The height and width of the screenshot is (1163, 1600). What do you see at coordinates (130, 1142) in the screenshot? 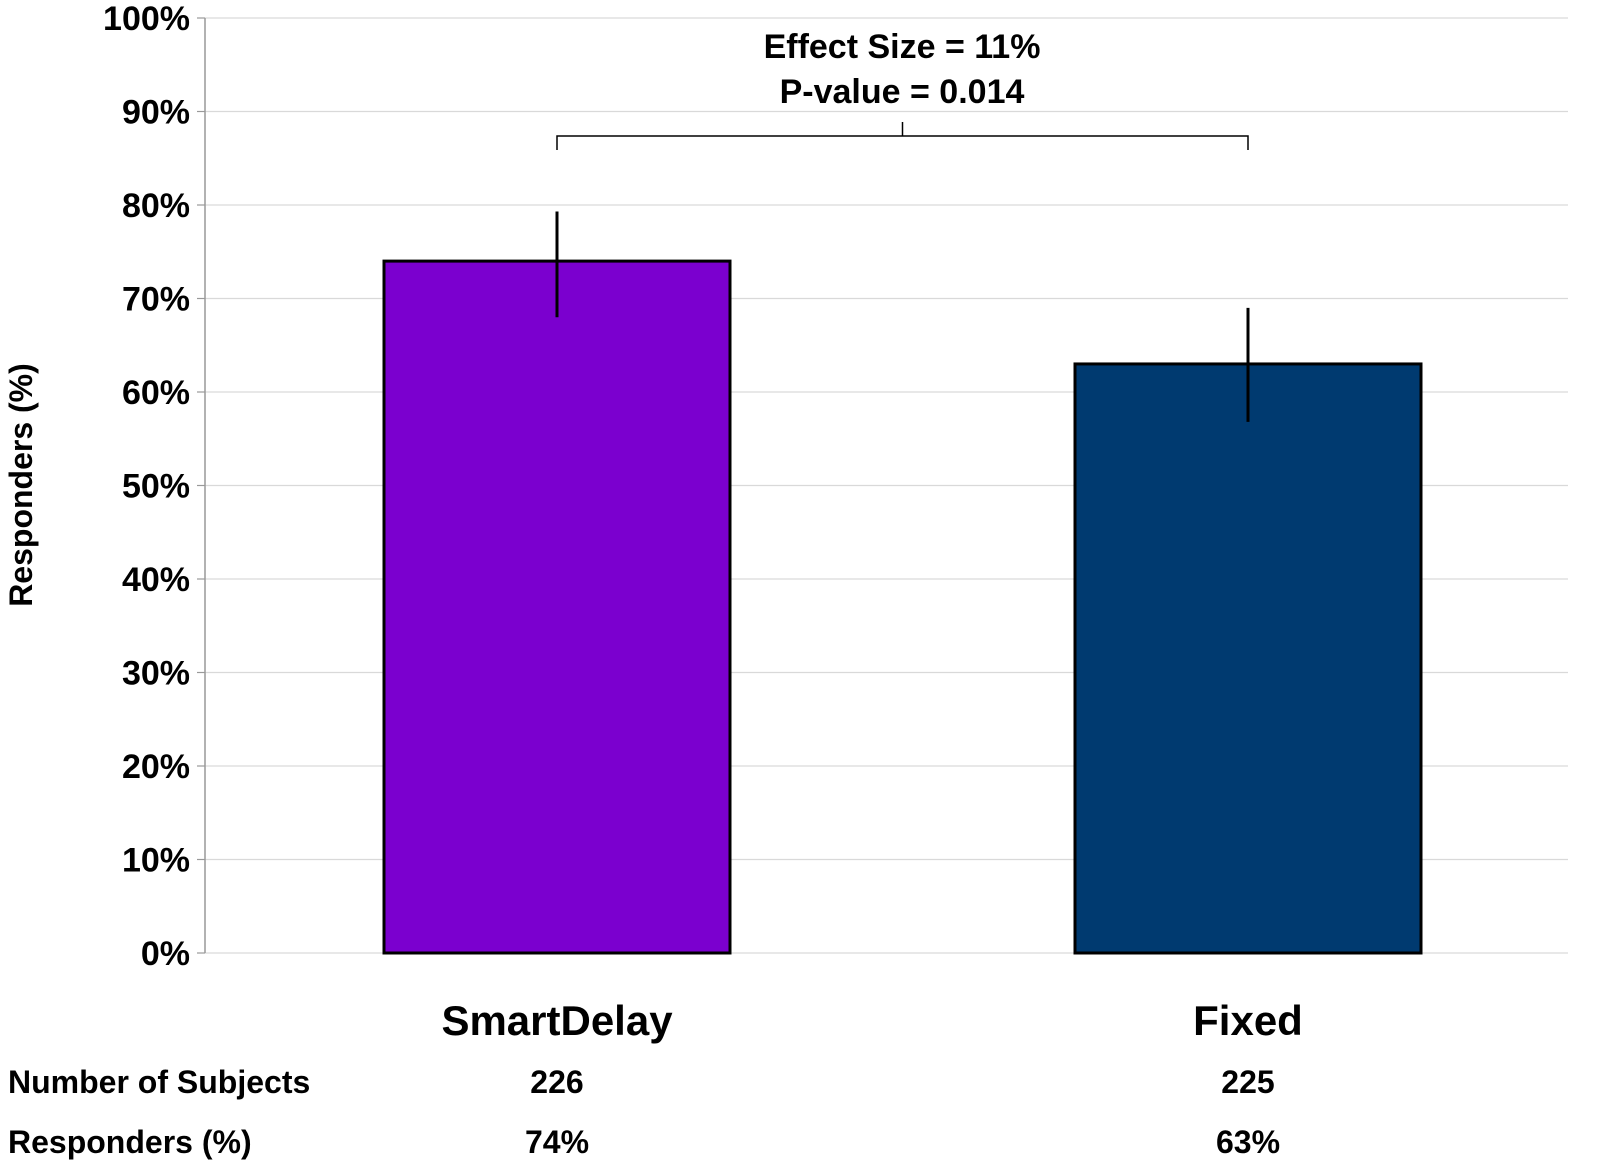
I see `table-row-label: Responders (%)` at bounding box center [130, 1142].